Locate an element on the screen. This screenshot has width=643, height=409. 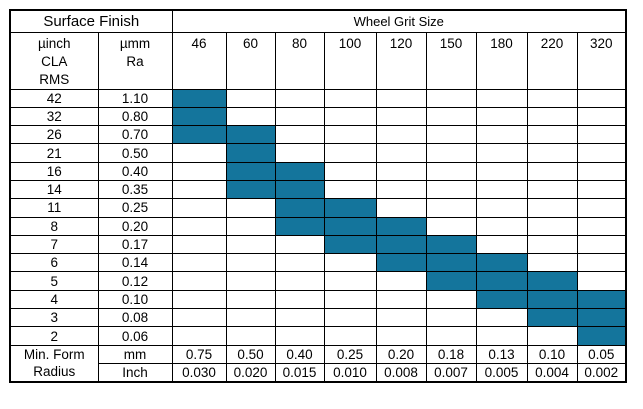
title-row: Surface Finish Wheel Grit Size is located at coordinates (318, 21).